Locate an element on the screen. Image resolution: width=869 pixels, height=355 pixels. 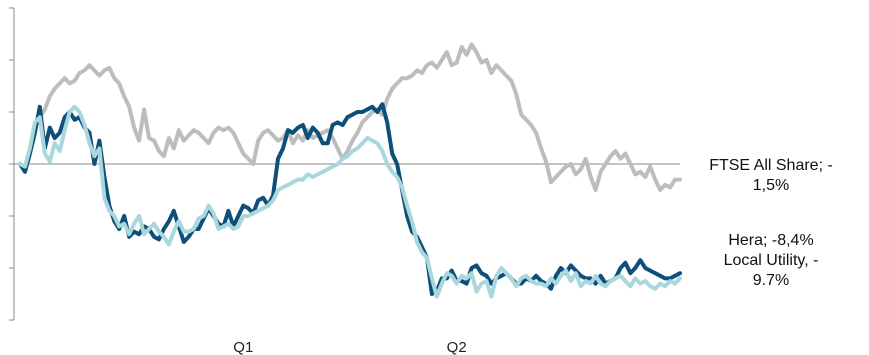
legend-ftse-all-share: FTSE All Share; - 1,5% is located at coordinates (771, 176).